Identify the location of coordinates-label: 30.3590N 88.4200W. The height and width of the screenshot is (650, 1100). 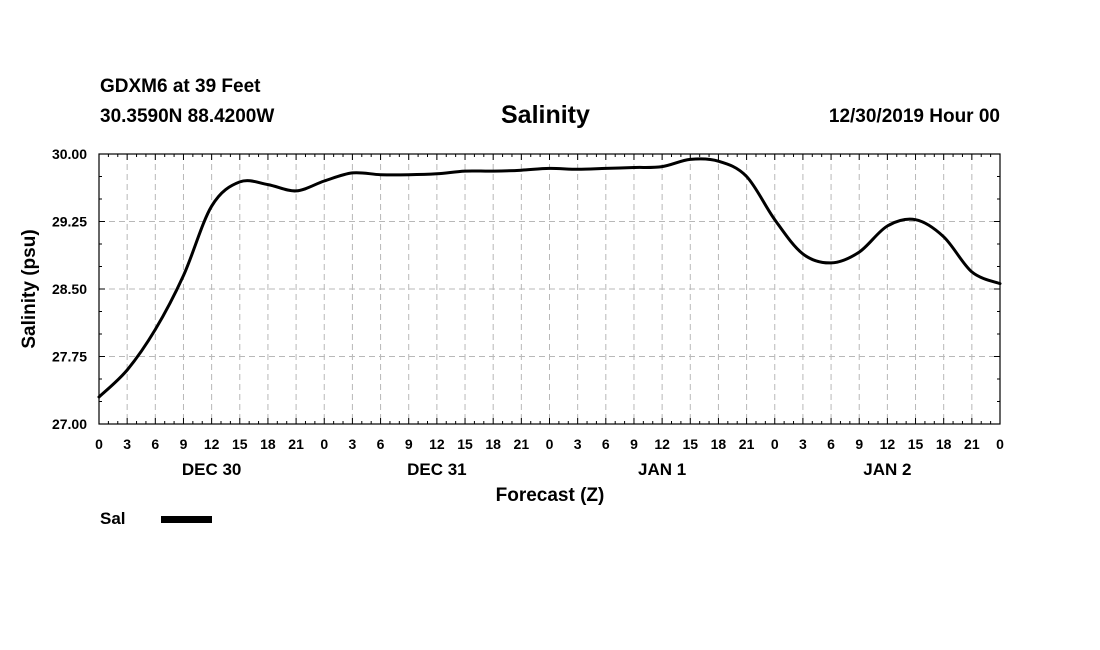
(187, 116).